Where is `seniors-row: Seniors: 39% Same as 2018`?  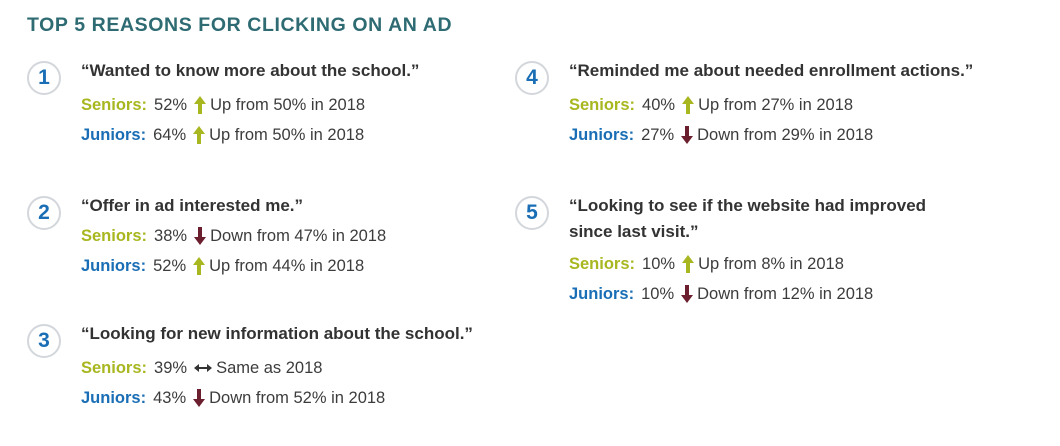
seniors-row: Seniors: 39% Same as 2018 is located at coordinates (201, 368).